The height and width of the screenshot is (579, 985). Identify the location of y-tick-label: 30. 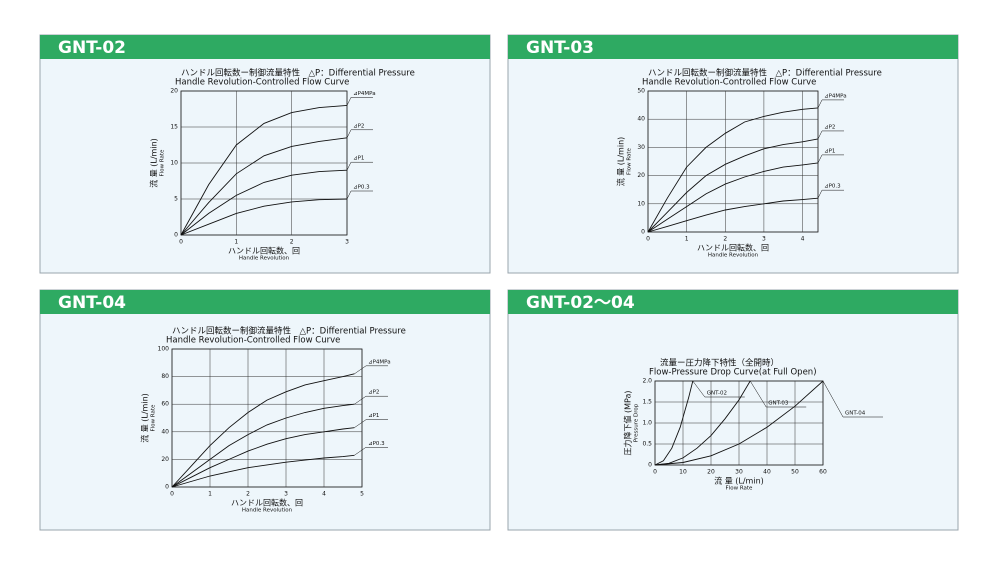
(641, 147).